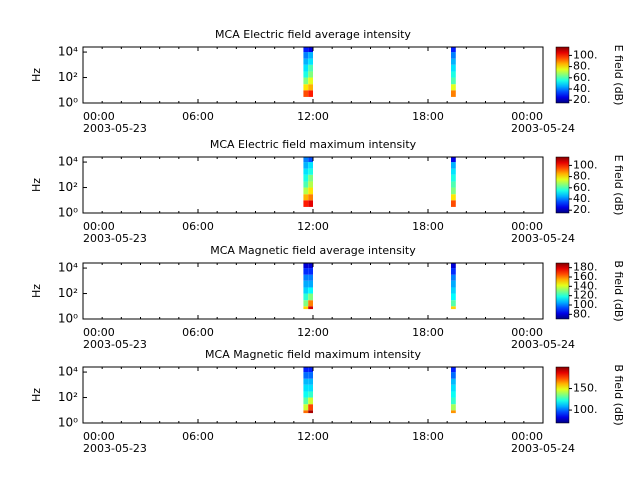 This screenshot has height=480, width=640. Describe the element at coordinates (582, 187) in the screenshot. I see `colorbar-tick-label: 60.` at that location.